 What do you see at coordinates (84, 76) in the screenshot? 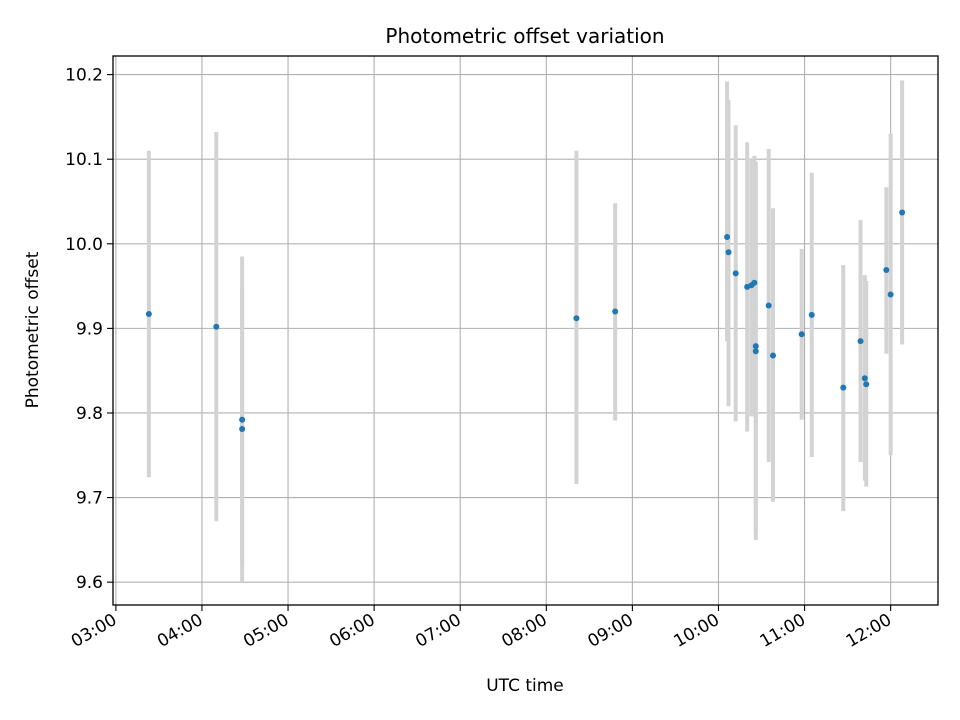
I see `y-tick-label: 10.2` at bounding box center [84, 76].